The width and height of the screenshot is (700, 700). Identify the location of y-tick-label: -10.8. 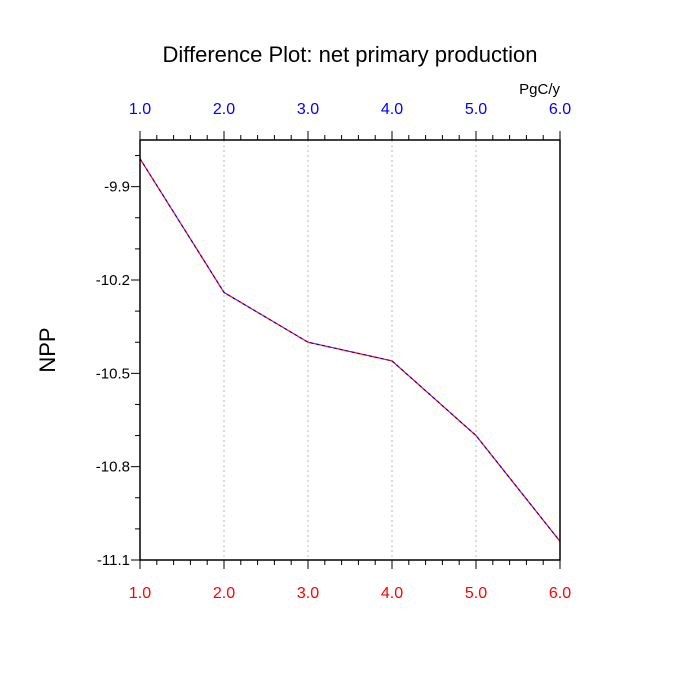
(113, 467).